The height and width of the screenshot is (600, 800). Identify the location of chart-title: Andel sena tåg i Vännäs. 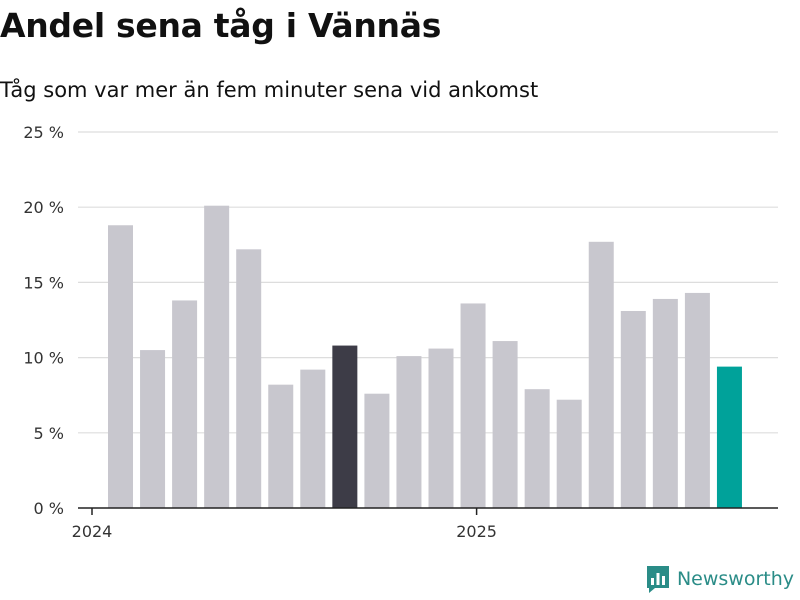
(221, 25).